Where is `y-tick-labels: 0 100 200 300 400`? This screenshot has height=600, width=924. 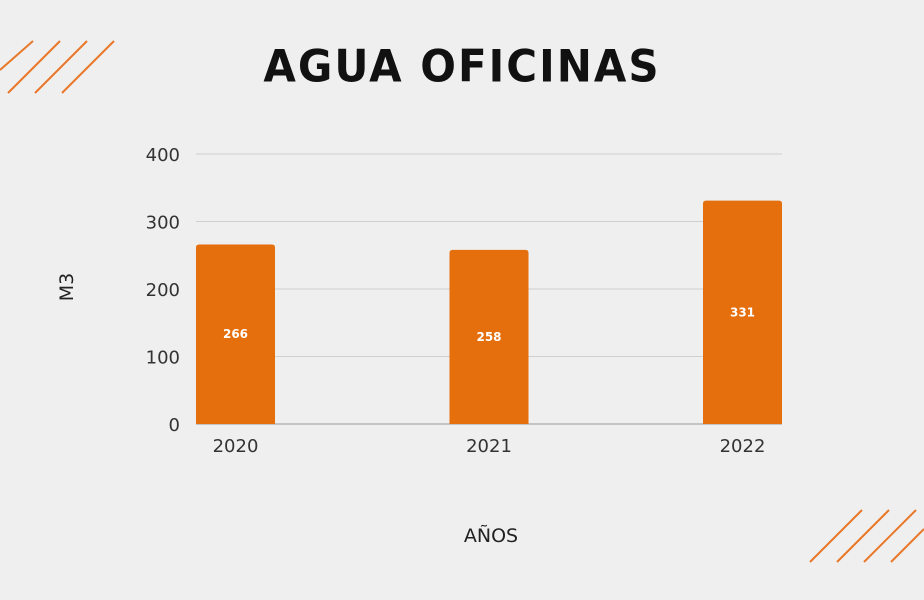
y-tick-labels: 0 100 200 300 400 is located at coordinates (163, 290).